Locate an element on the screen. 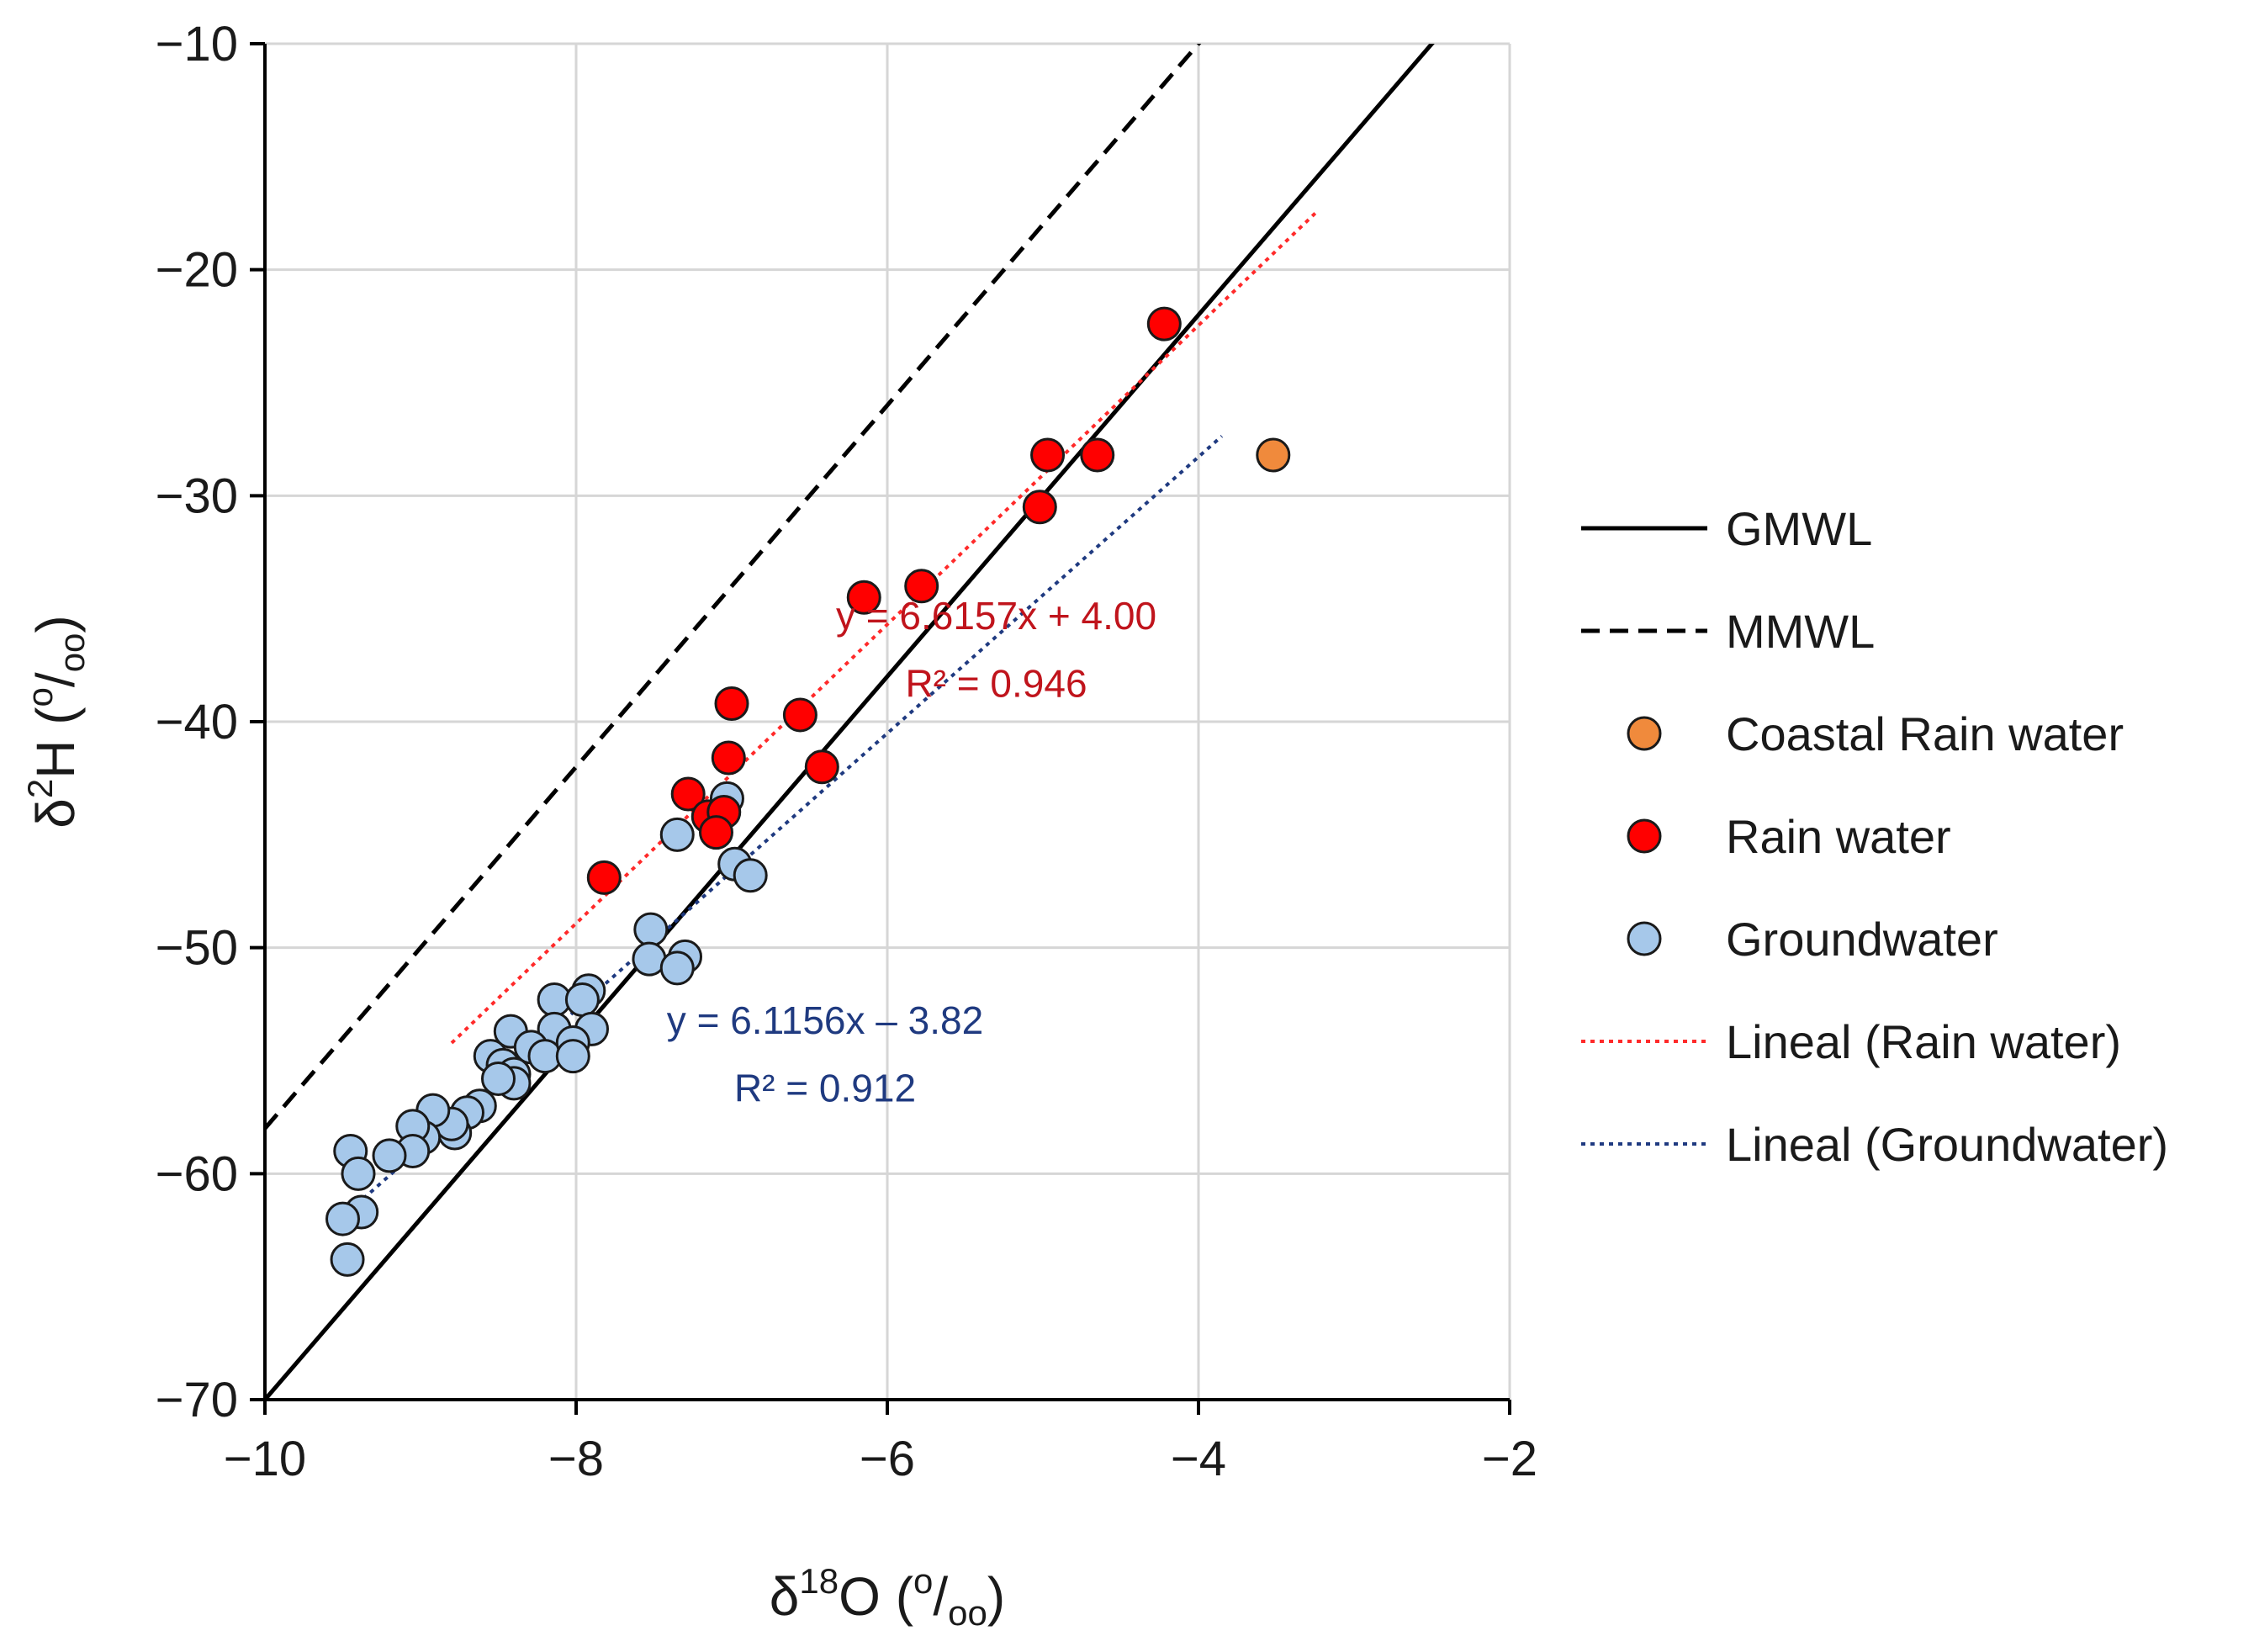 Image resolution: width=2254 pixels, height=1652 pixels. legend-label: Lineal (Groundwater) is located at coordinates (1947, 1144).